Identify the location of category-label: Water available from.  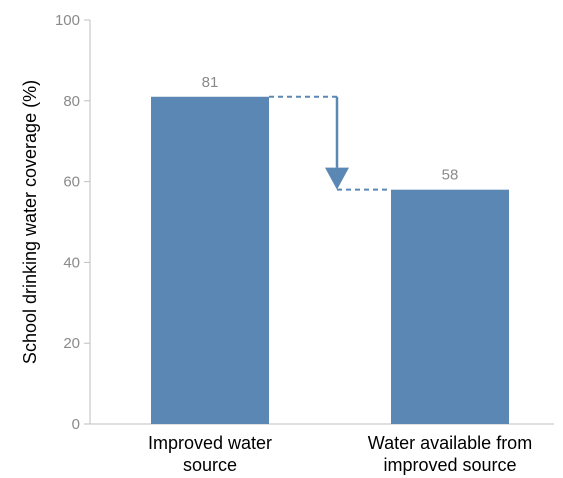
(450, 443).